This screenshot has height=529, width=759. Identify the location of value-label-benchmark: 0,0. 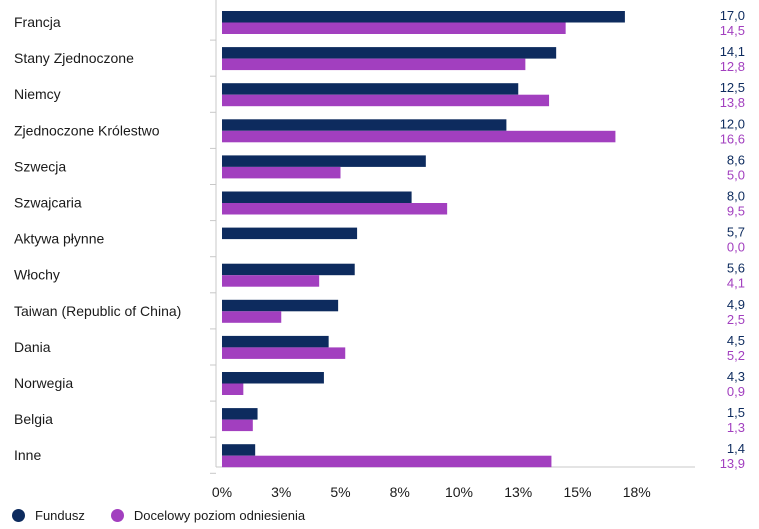
(736, 247).